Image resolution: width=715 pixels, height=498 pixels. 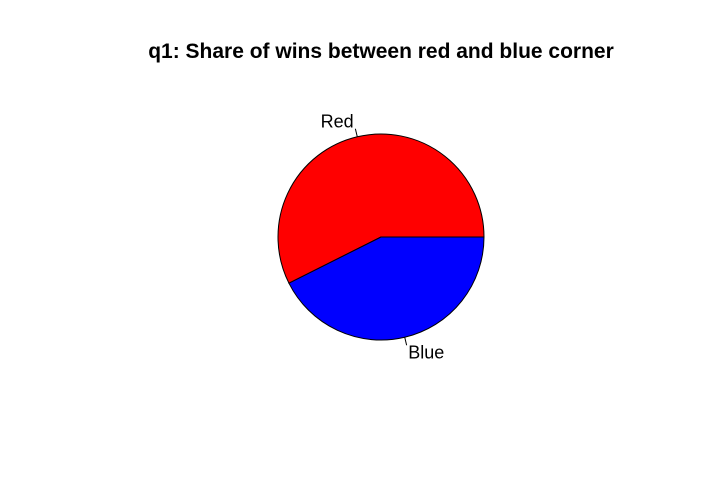 I want to click on pie-slice-red, so click(x=381, y=208).